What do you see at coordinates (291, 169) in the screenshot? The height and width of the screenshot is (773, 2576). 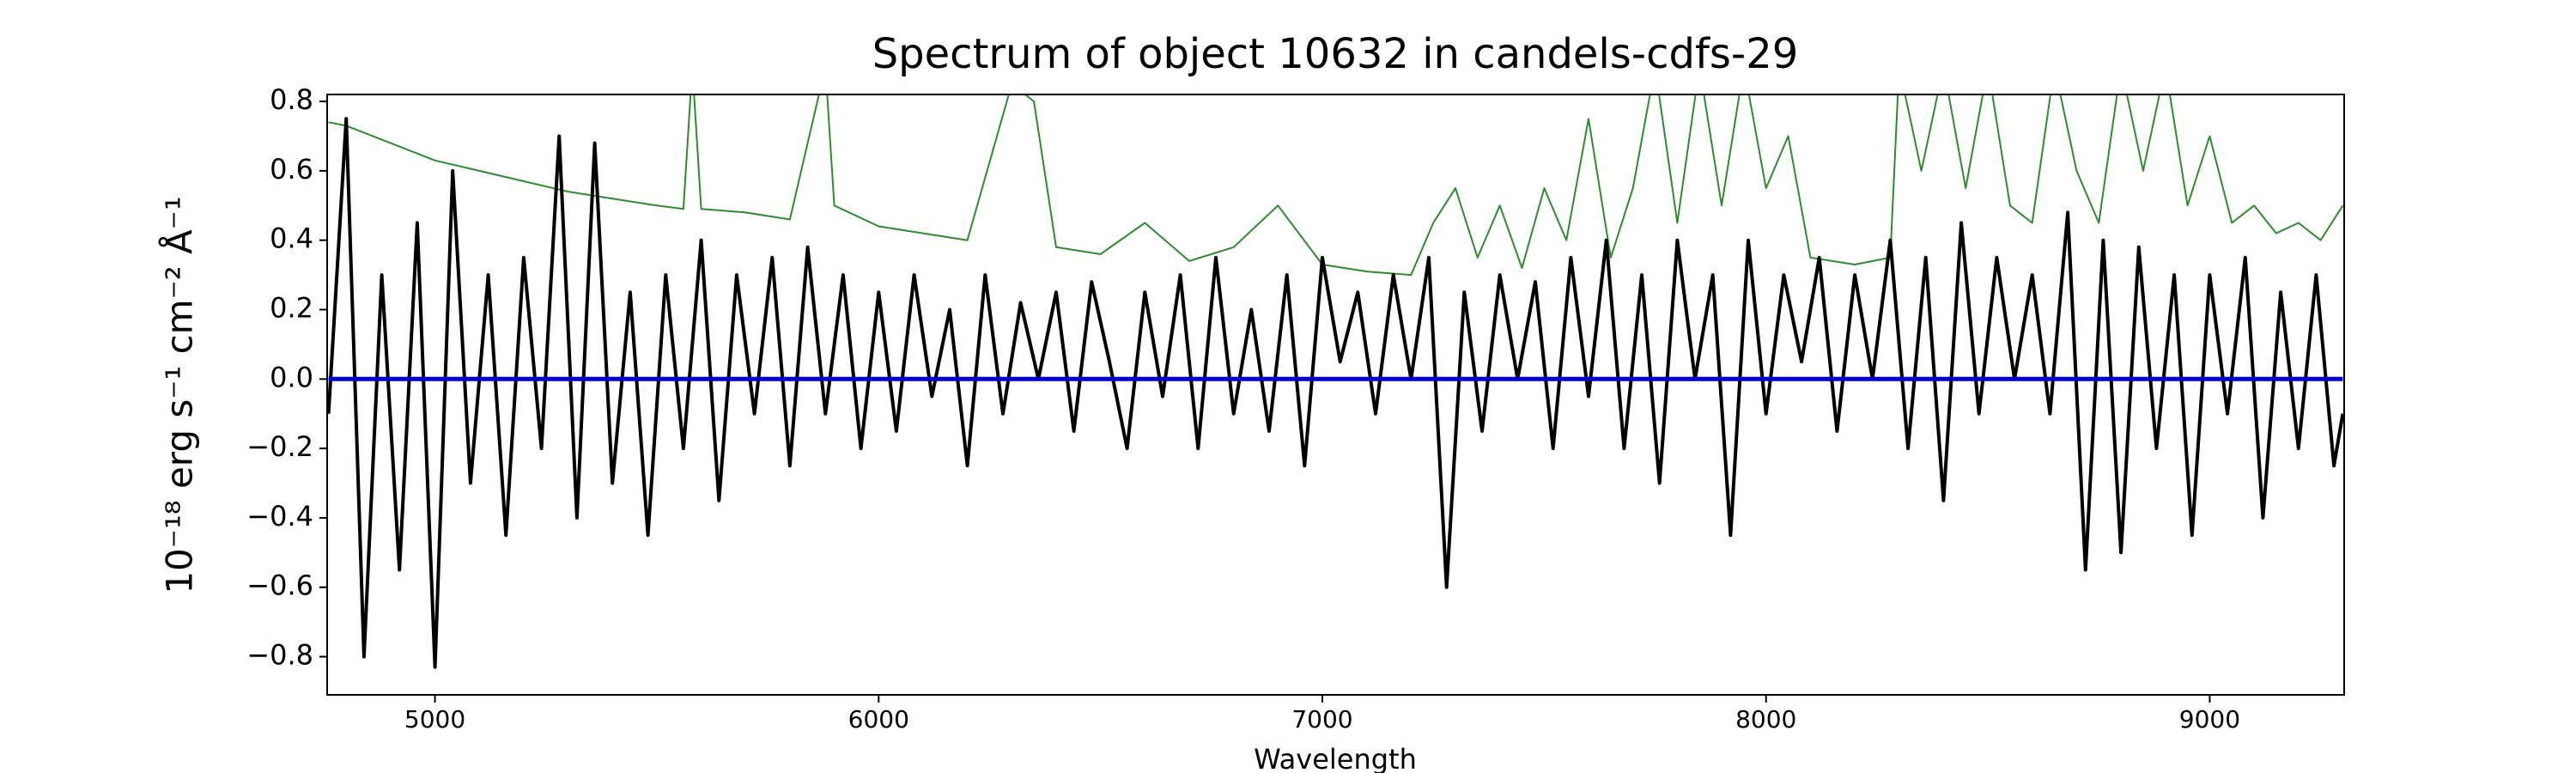 I see `y-tick-label: 0.6` at bounding box center [291, 169].